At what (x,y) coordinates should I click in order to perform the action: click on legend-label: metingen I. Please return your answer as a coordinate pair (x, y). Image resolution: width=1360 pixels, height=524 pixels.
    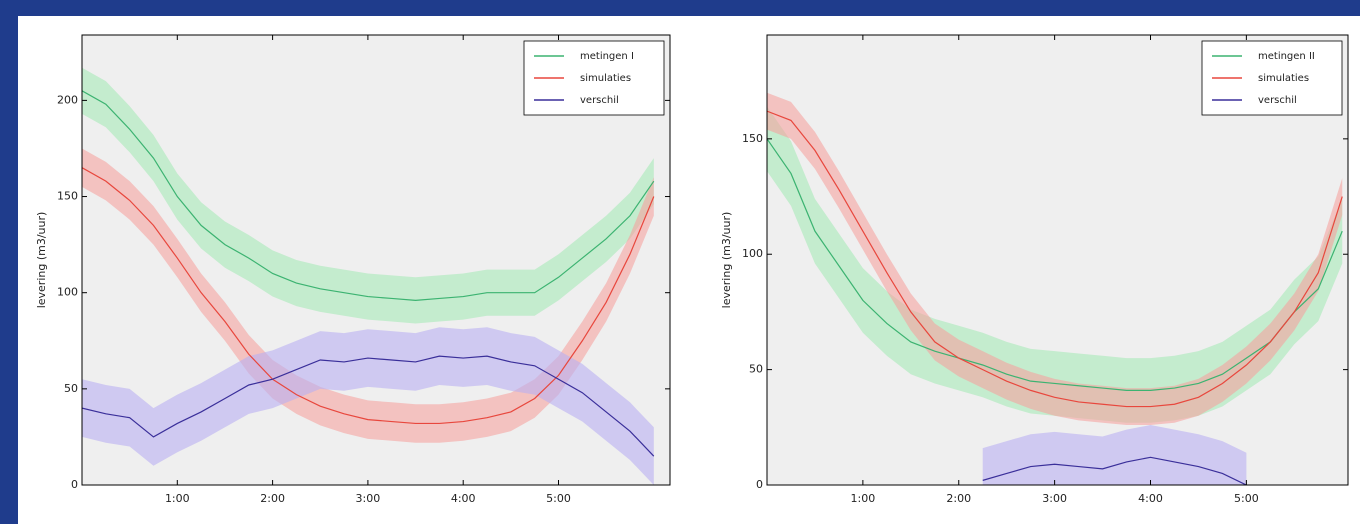
    Looking at the image, I should click on (607, 56).